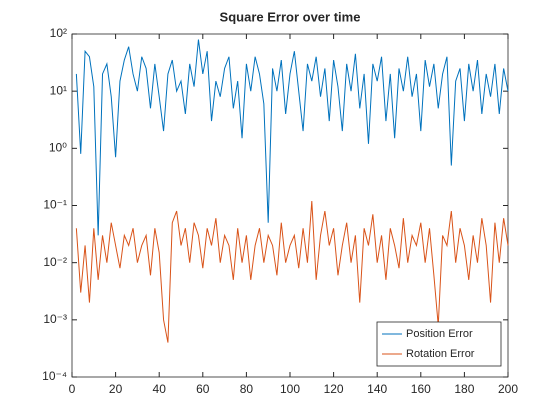 The image size is (560, 420). I want to click on x-tick-label: 140, so click(377, 389).